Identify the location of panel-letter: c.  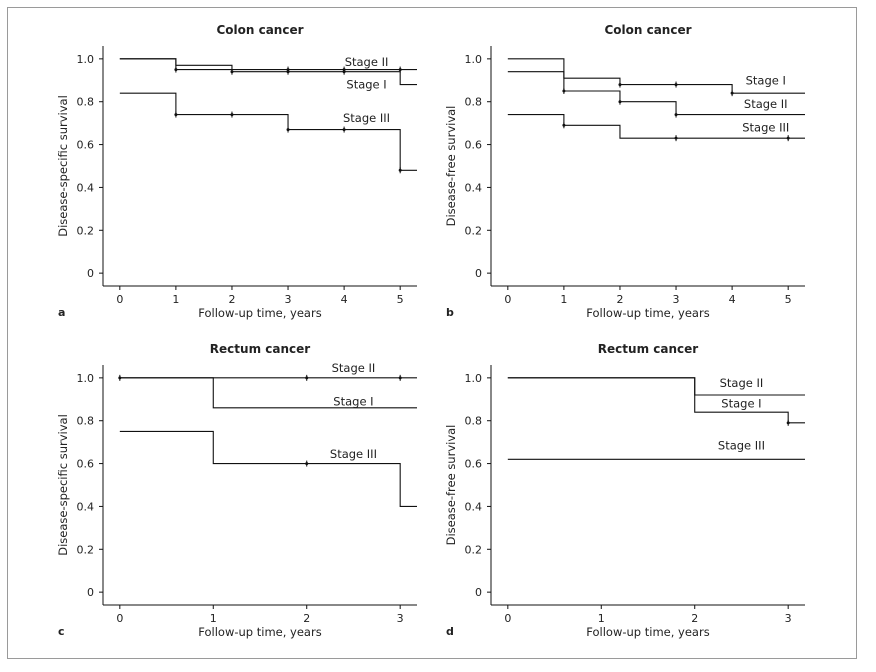
(61, 631).